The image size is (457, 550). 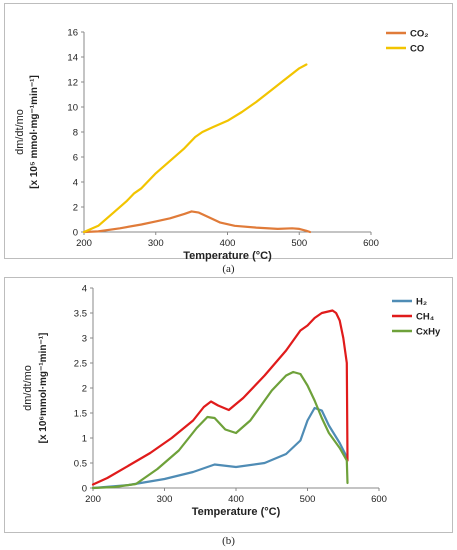 I want to click on chart-a-x-tick-label: 300, so click(x=156, y=243).